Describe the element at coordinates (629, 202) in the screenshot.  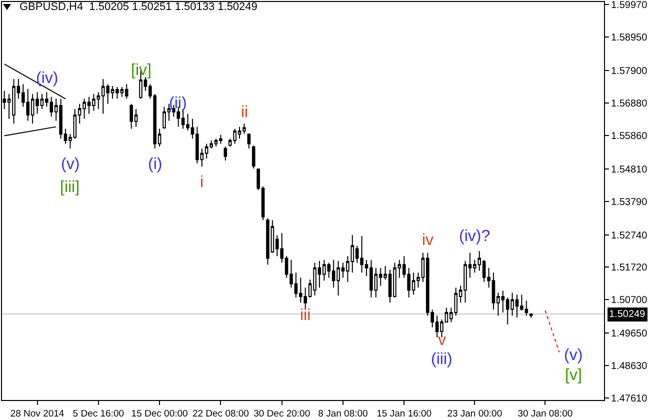
I see `y-tick-label: 1.53790` at that location.